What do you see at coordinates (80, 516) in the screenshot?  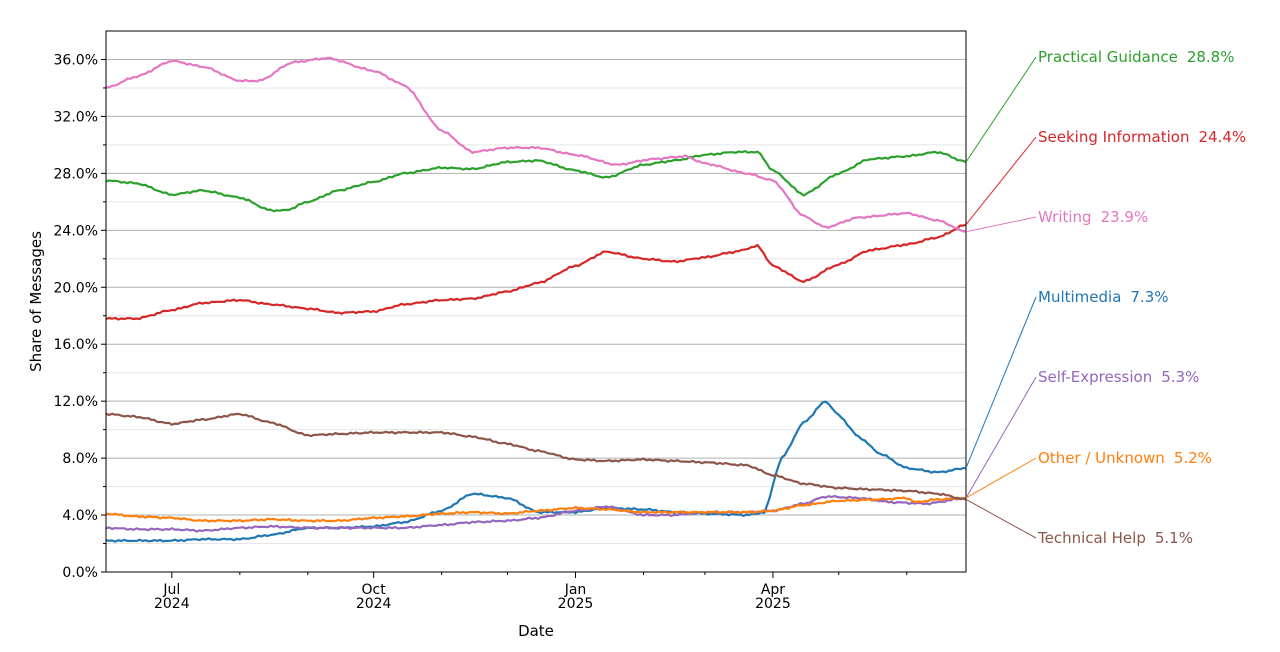 I see `y-tick-label: 4.0%` at bounding box center [80, 516].